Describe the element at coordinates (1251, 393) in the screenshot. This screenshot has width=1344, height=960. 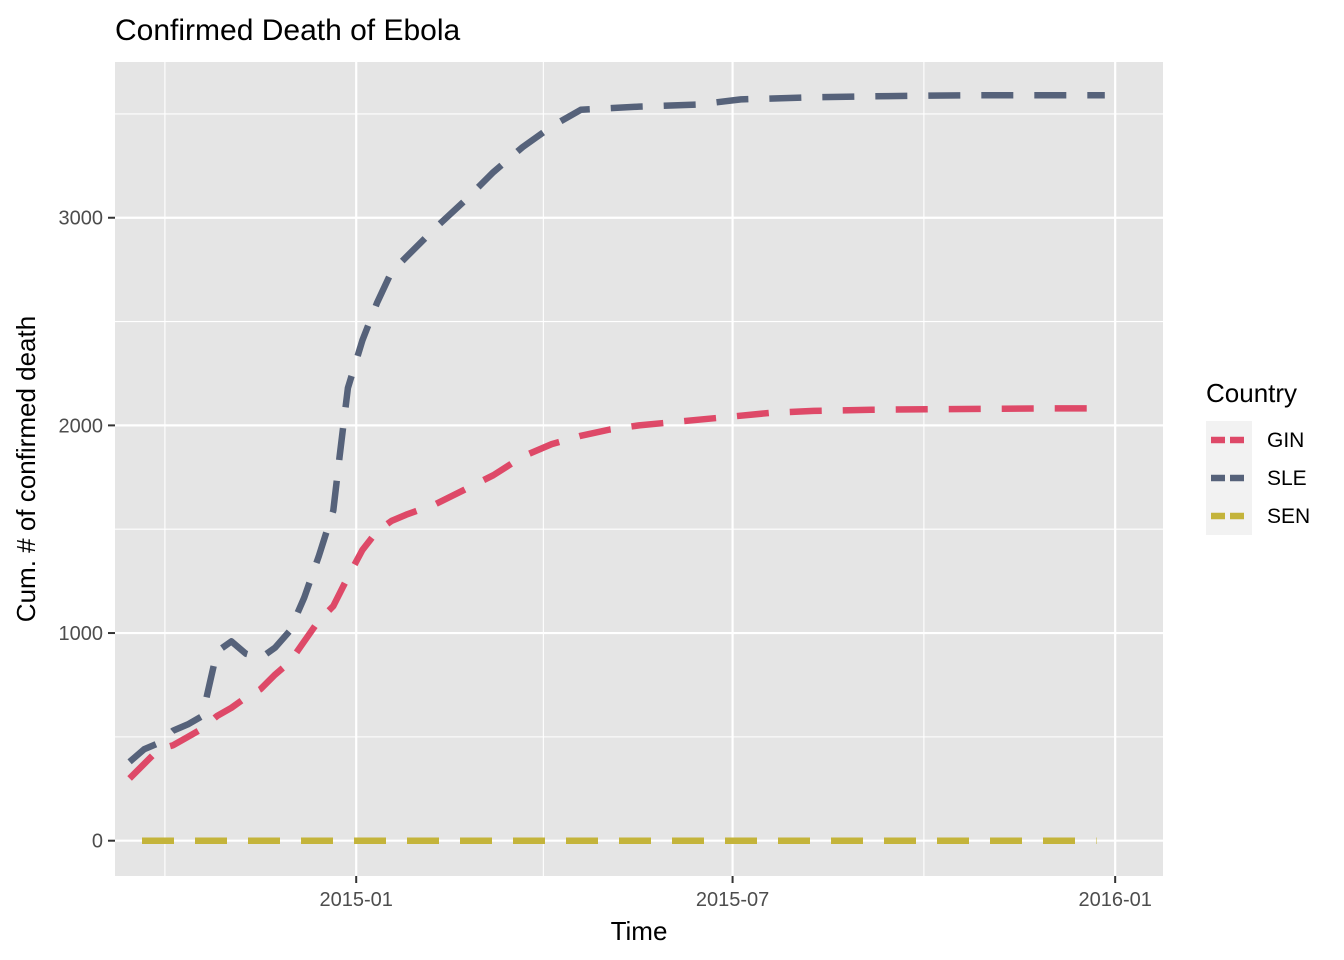
I see `legend-title: Country` at that location.